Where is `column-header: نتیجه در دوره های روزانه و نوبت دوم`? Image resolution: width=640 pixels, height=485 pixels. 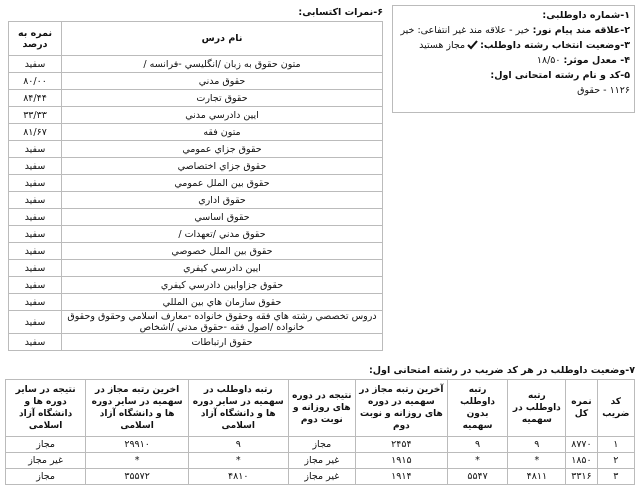 column-header: نتیجه در دوره های روزانه و نوبت دوم is located at coordinates (322, 408).